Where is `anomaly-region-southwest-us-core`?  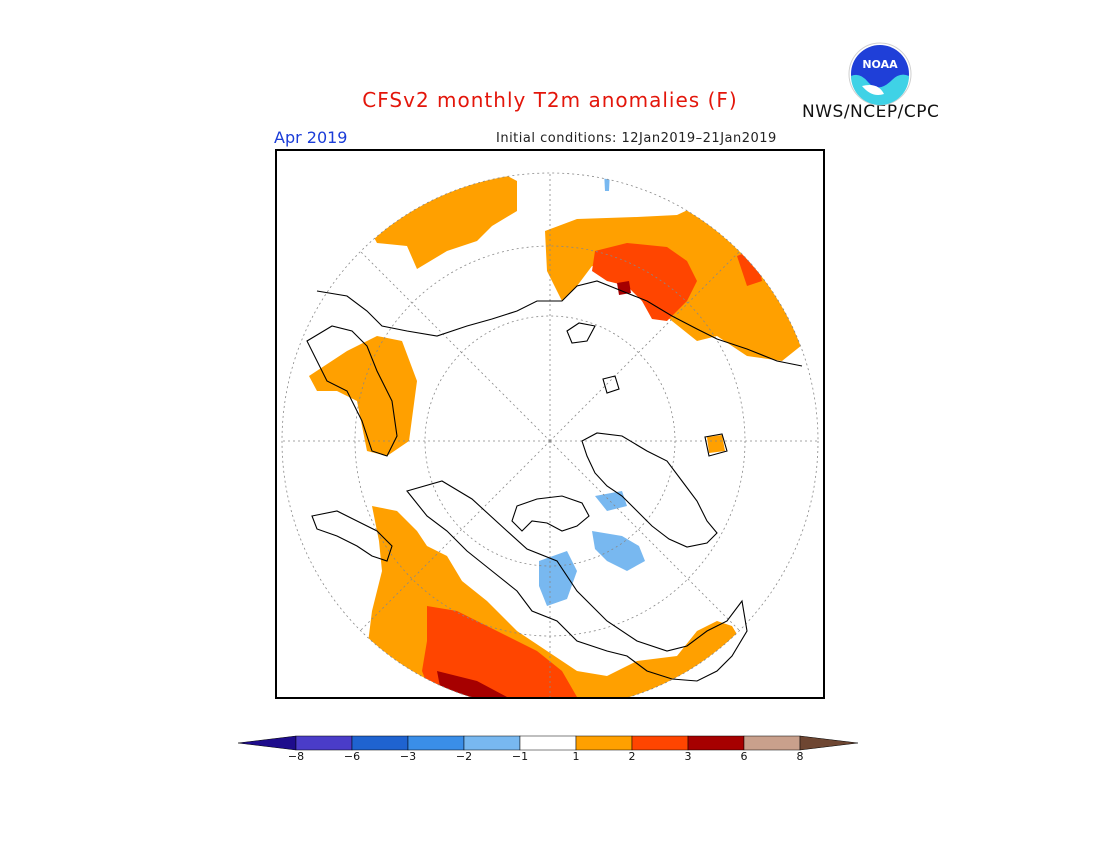 anomaly-region-southwest-us-core is located at coordinates (472, 684).